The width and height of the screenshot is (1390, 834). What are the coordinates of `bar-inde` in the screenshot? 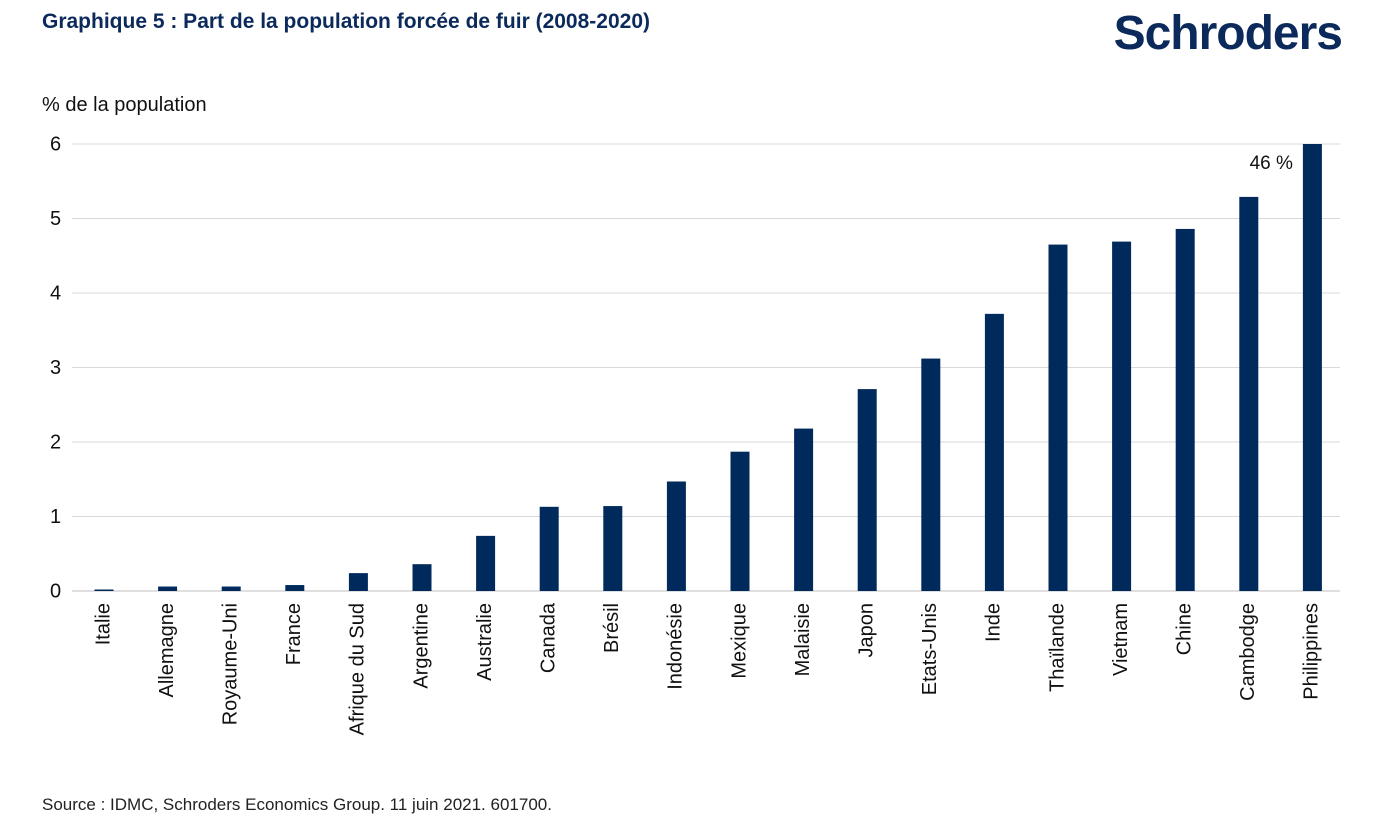 It's located at (994, 452).